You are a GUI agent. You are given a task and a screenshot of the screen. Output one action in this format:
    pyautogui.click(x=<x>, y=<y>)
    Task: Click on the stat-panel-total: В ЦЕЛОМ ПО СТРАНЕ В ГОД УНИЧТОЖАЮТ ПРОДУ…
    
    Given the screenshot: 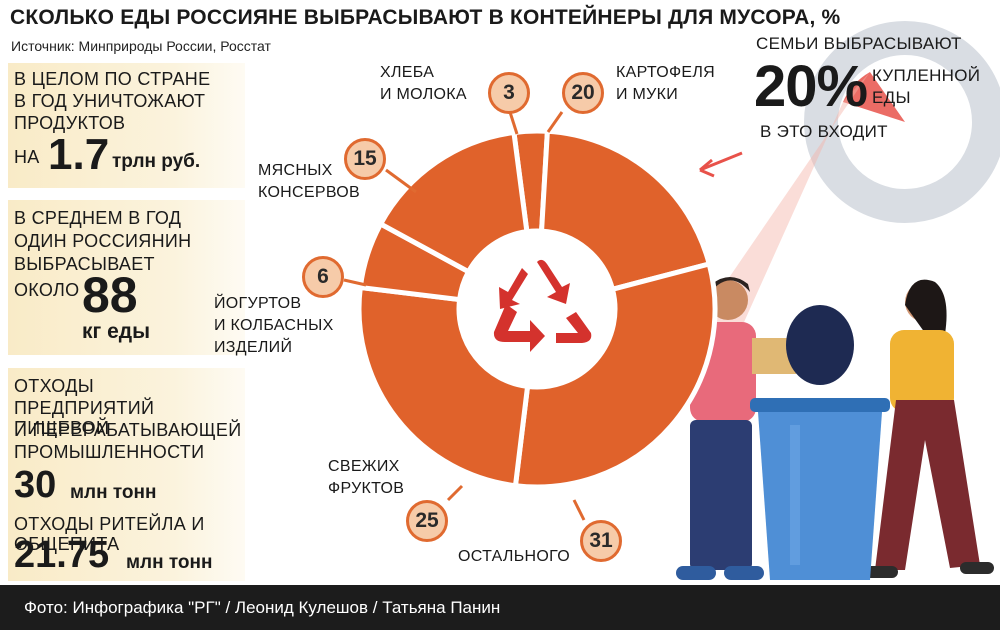 What is the action you would take?
    pyautogui.click(x=126, y=125)
    